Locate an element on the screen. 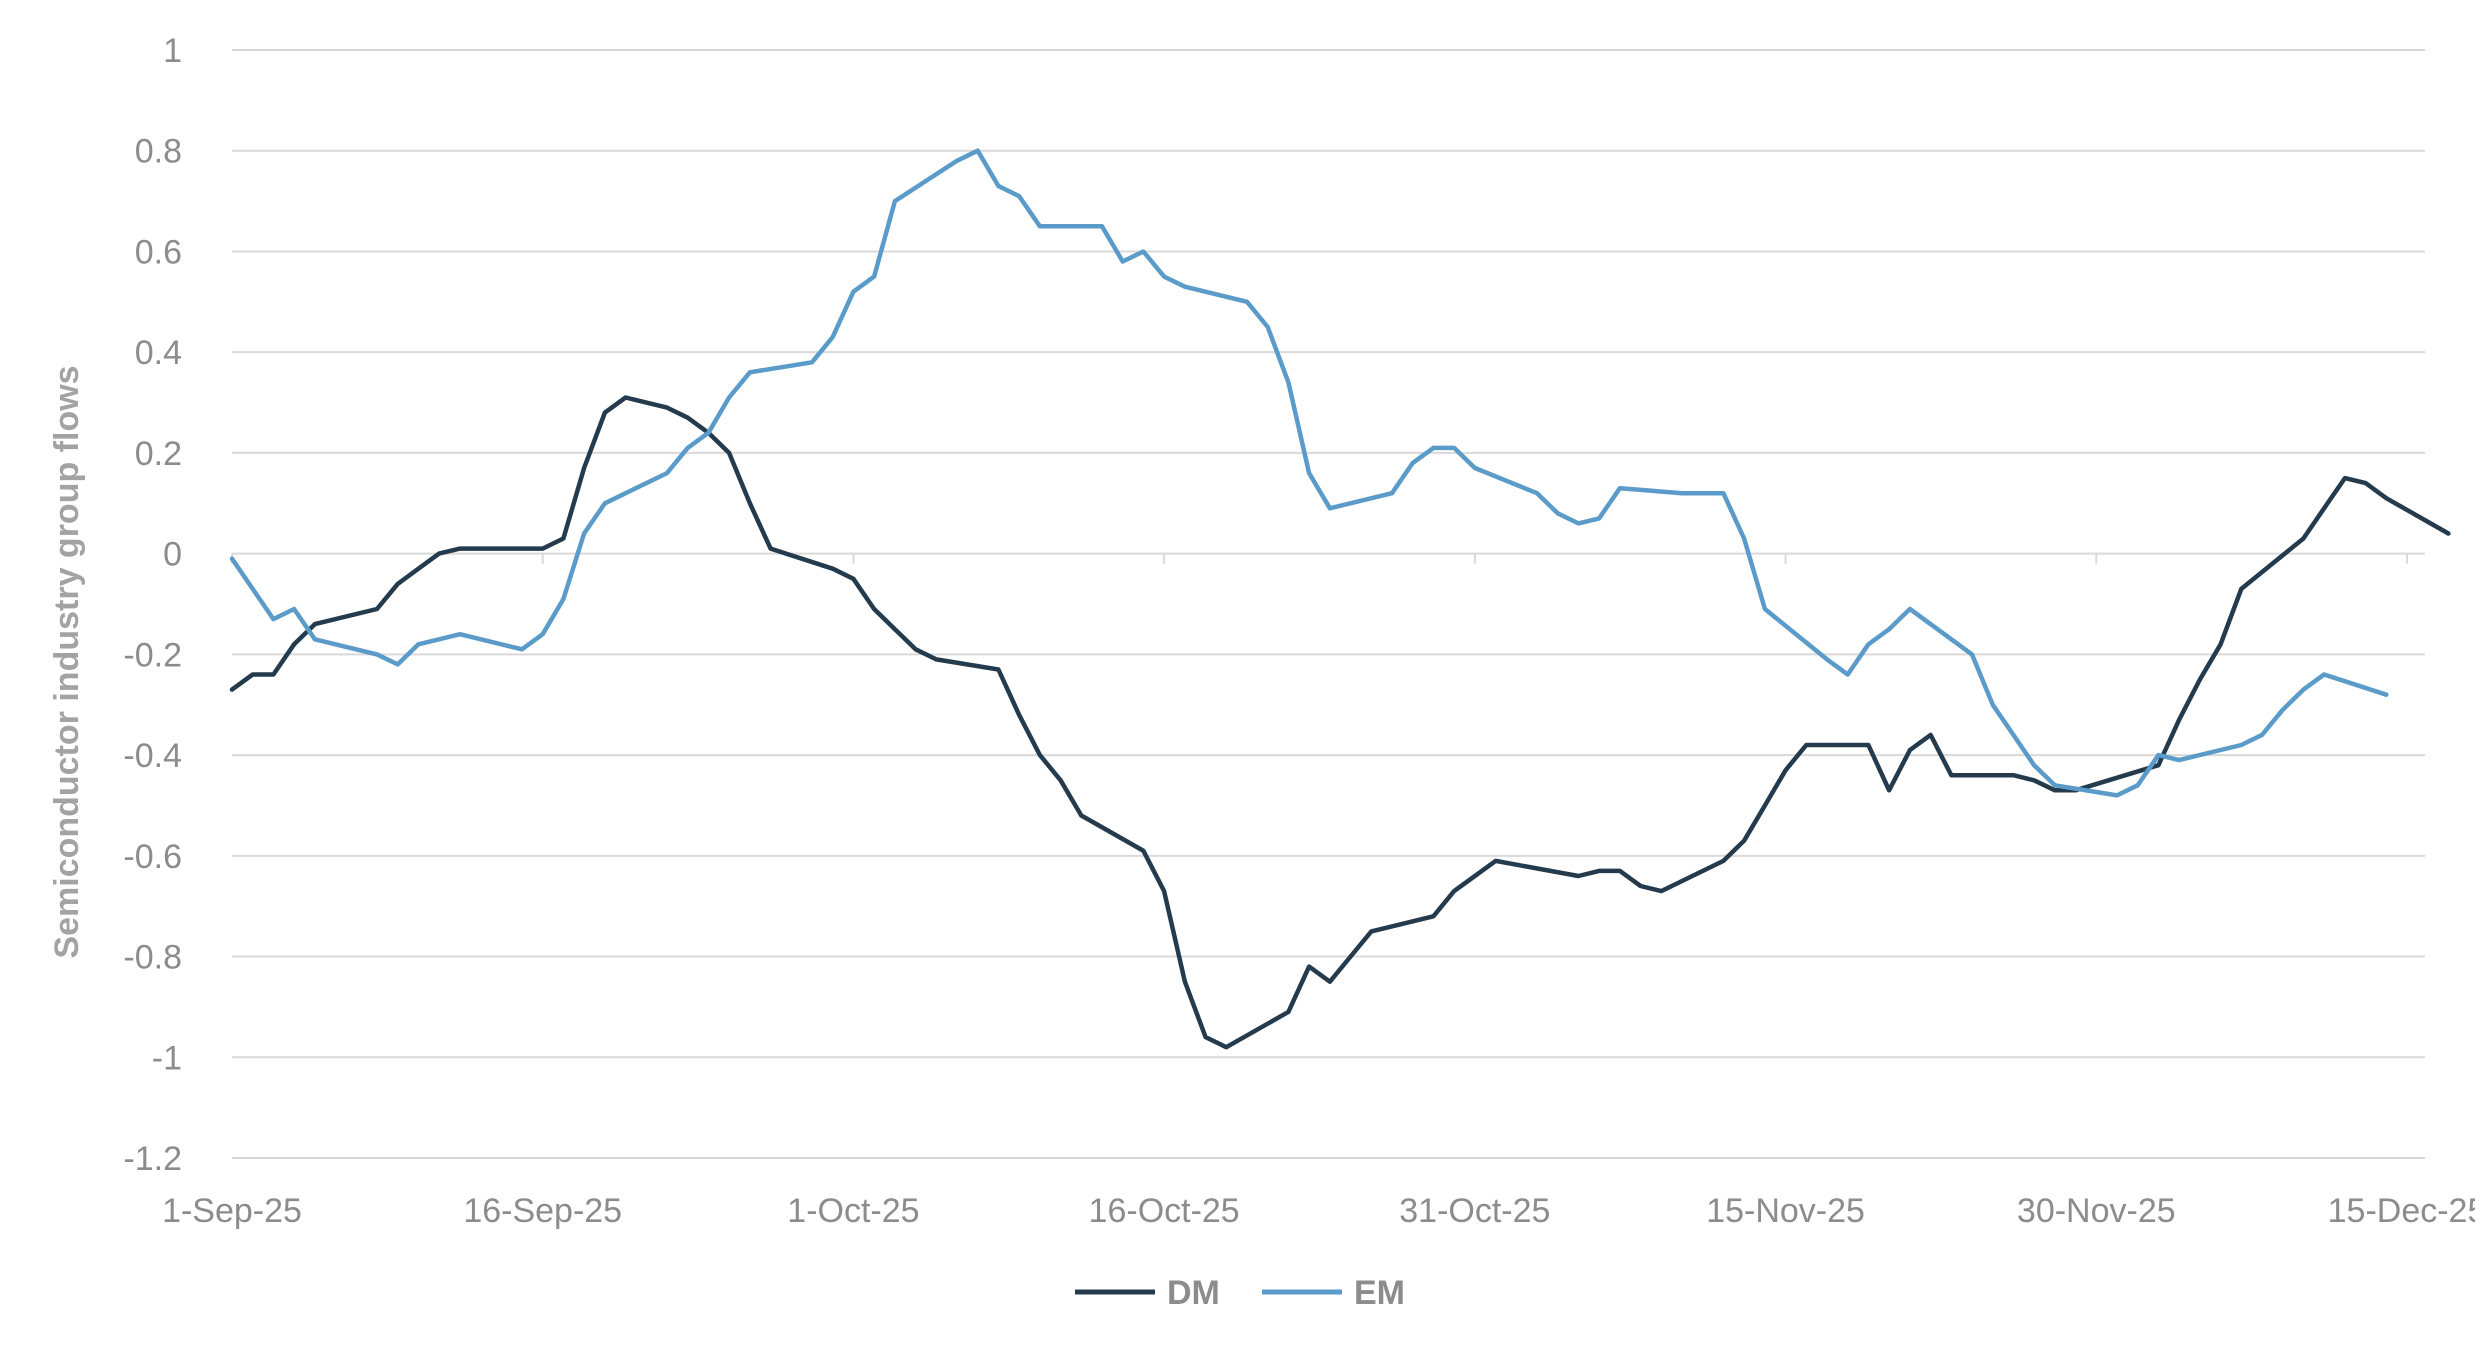 Image resolution: width=2475 pixels, height=1363 pixels. y-tick-label: 0 is located at coordinates (172, 555).